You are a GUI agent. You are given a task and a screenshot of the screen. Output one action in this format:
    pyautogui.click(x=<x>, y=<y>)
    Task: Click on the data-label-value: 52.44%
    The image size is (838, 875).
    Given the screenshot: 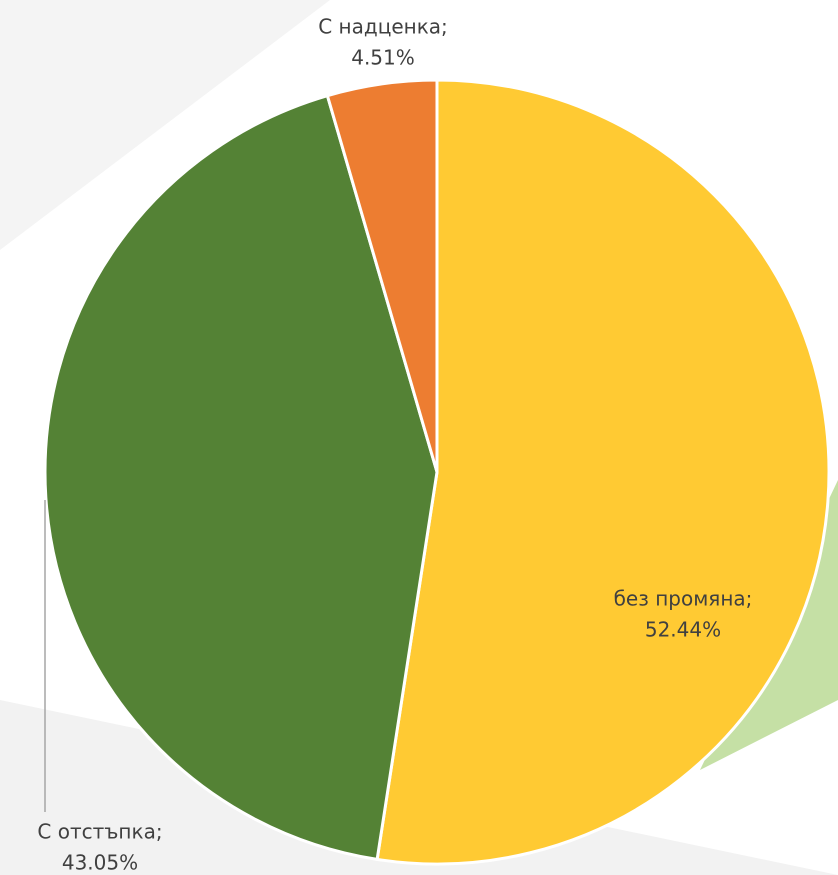 What is the action you would take?
    pyautogui.click(x=683, y=630)
    